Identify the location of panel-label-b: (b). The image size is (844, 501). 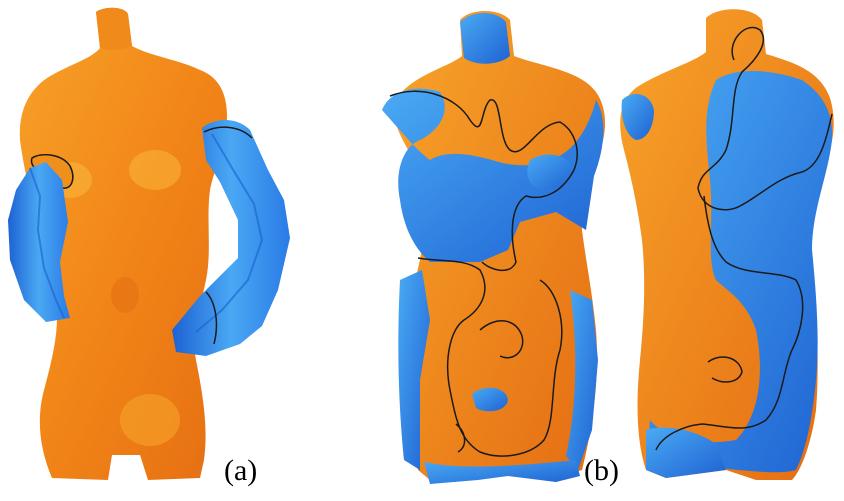
(601, 470).